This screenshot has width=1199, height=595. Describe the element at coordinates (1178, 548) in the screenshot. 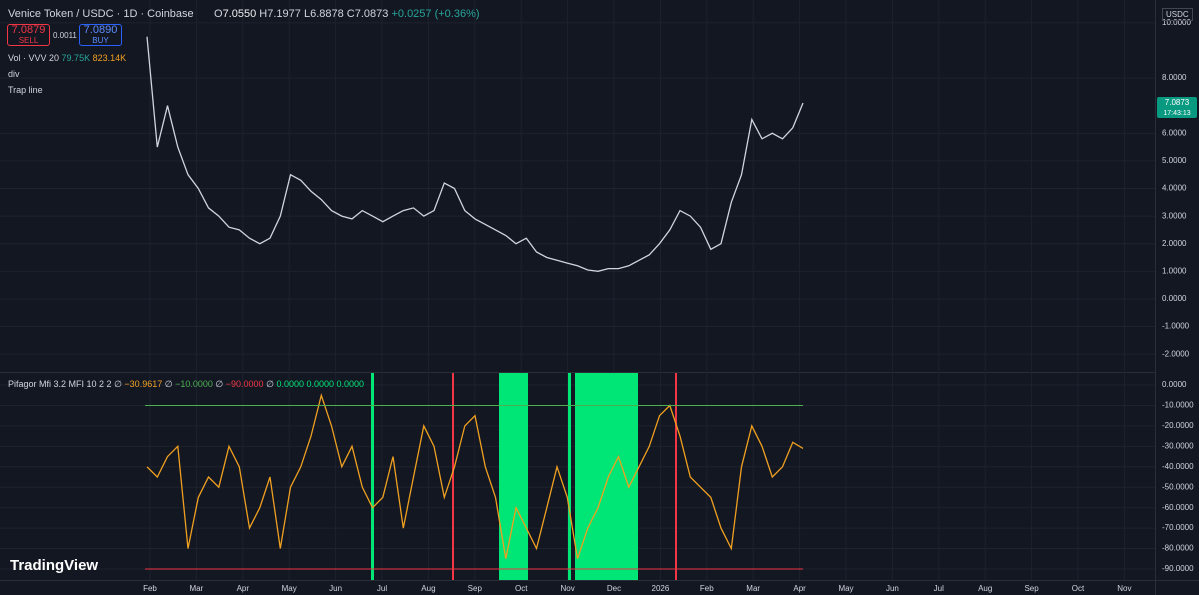

I see `y-tick-label: -80.0000` at that location.